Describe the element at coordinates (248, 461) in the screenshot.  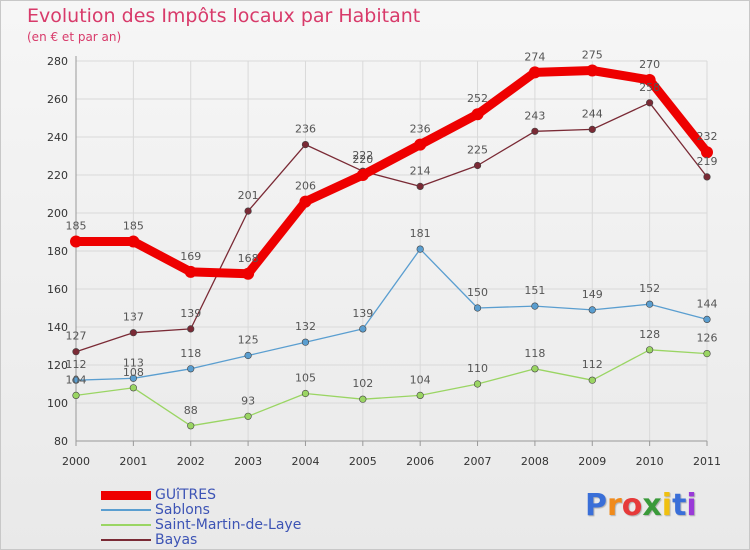
I see `x-tick-label: 2003` at that location.